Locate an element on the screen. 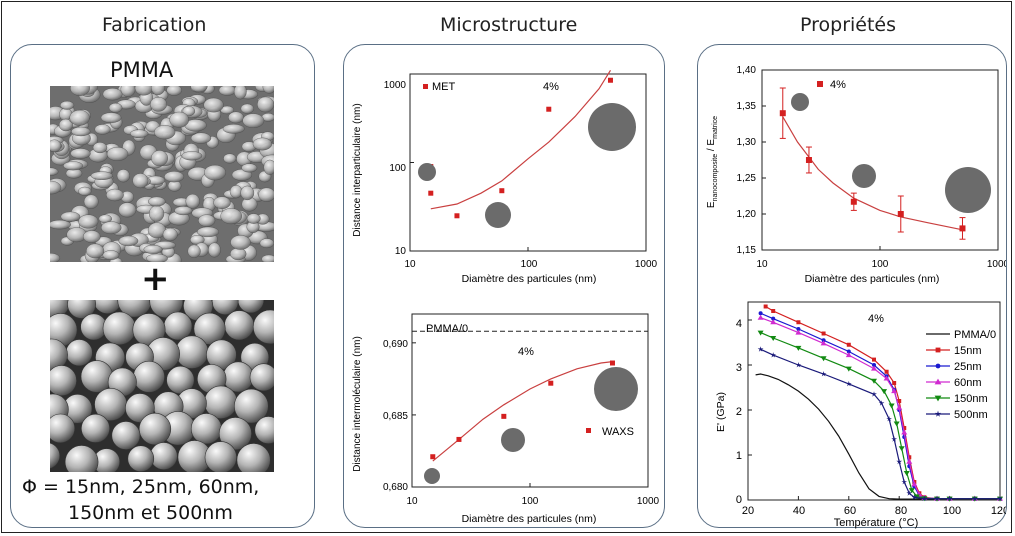  met-data-point is located at coordinates (502, 191).